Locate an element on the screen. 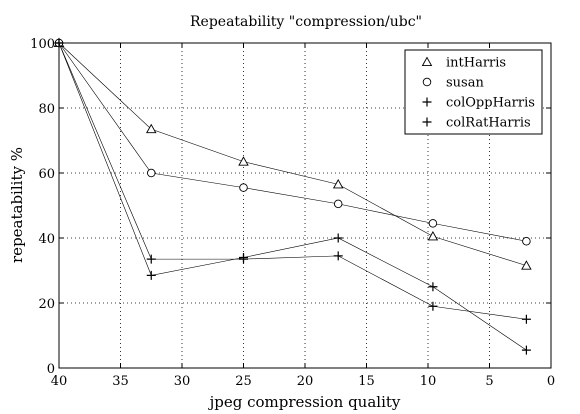 The image size is (580, 414). x-tick-label: 20 is located at coordinates (305, 381).